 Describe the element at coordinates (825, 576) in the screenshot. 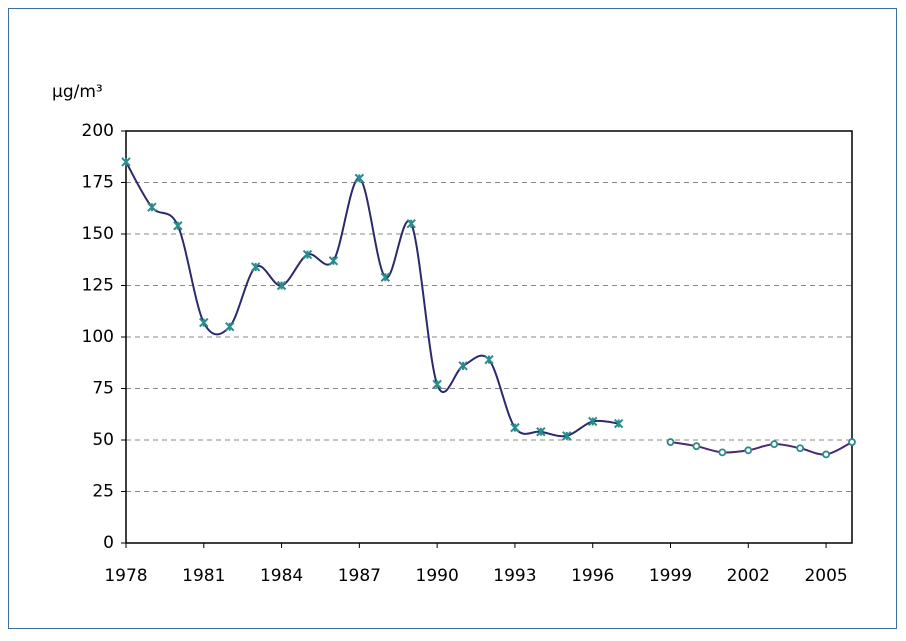

I see `x-tick-label: 2005` at that location.